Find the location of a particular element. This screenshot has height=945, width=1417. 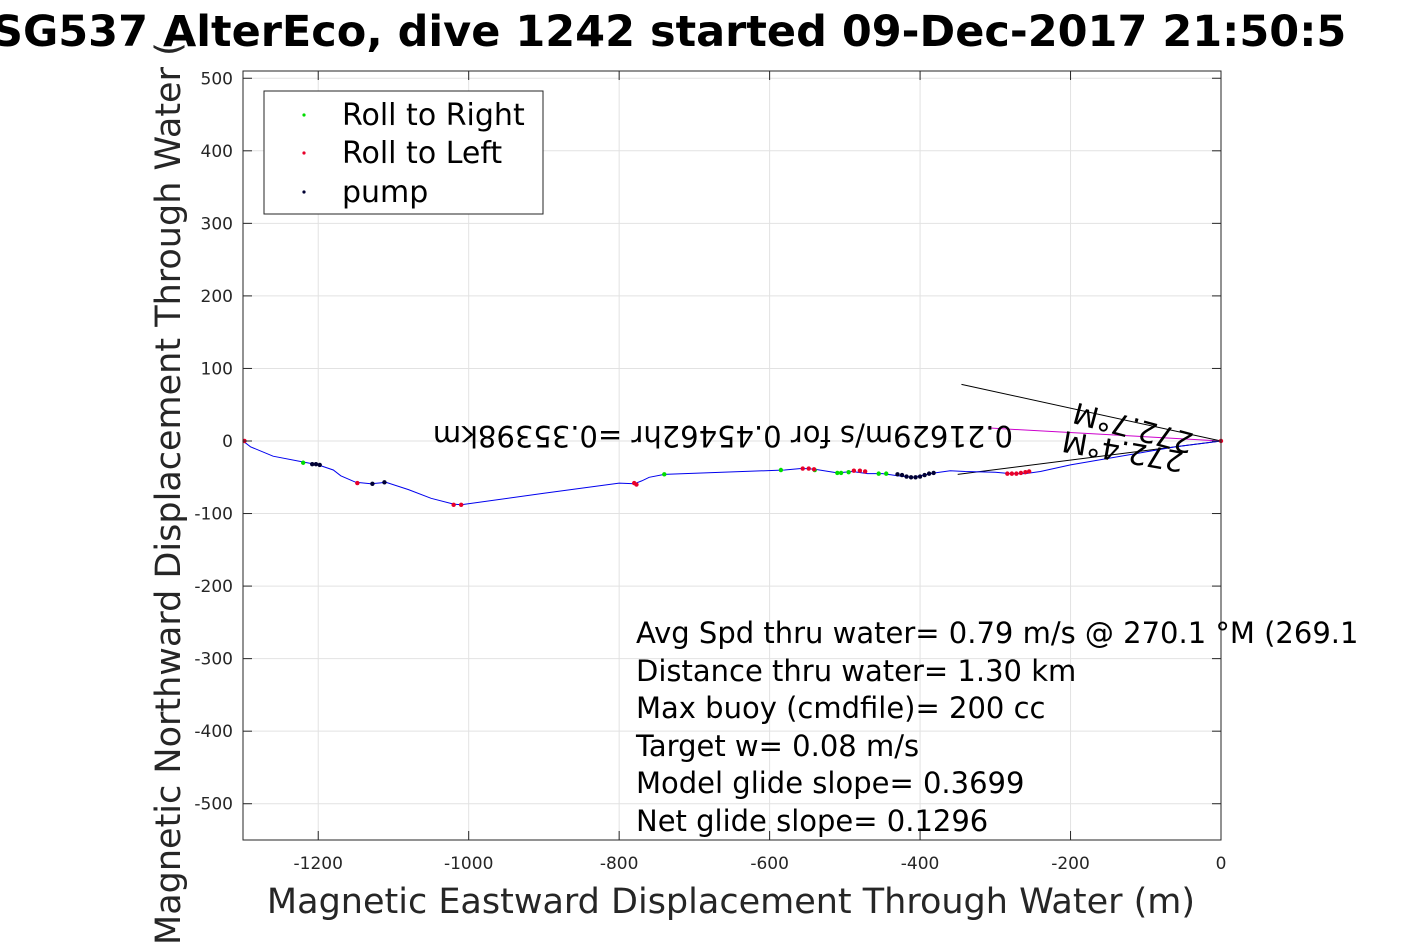

annotation-target-w: Target w= 0.08 m/s is located at coordinates (777, 746).